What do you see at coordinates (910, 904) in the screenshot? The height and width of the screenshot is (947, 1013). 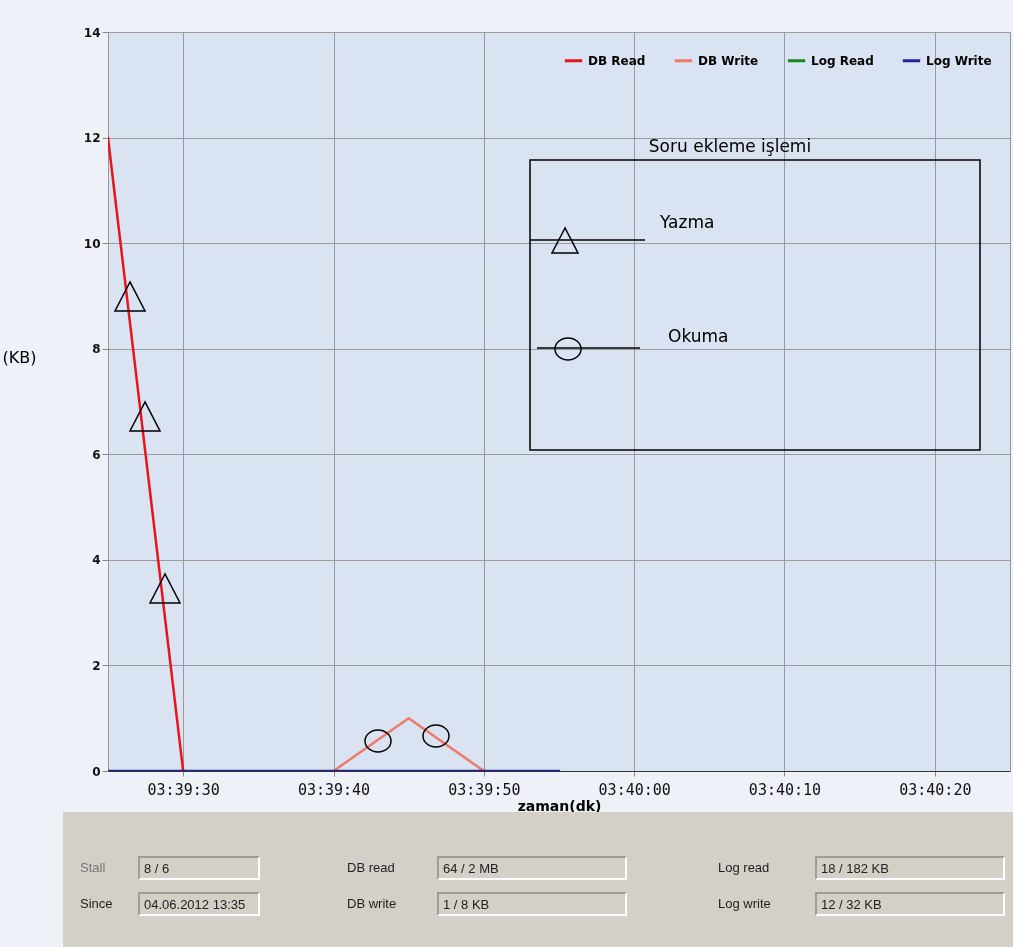 I see `text: 12 / 32 KB` at bounding box center [910, 904].